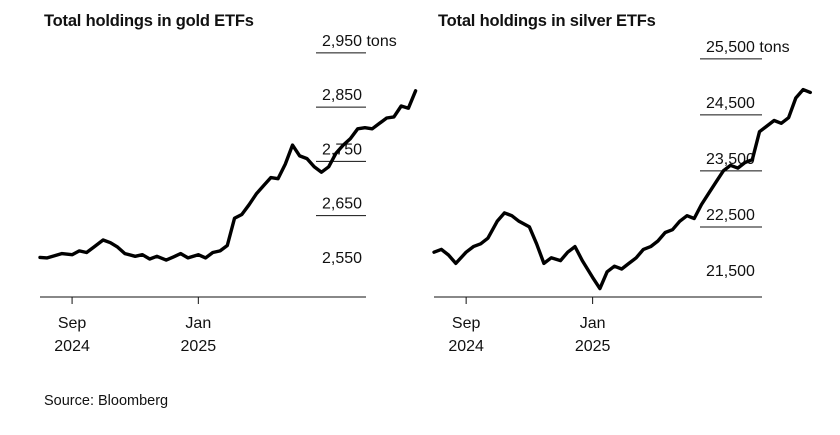 This screenshot has width=840, height=435. What do you see at coordinates (342, 258) in the screenshot?
I see `gold-y-tick-label: 2,550` at bounding box center [342, 258].